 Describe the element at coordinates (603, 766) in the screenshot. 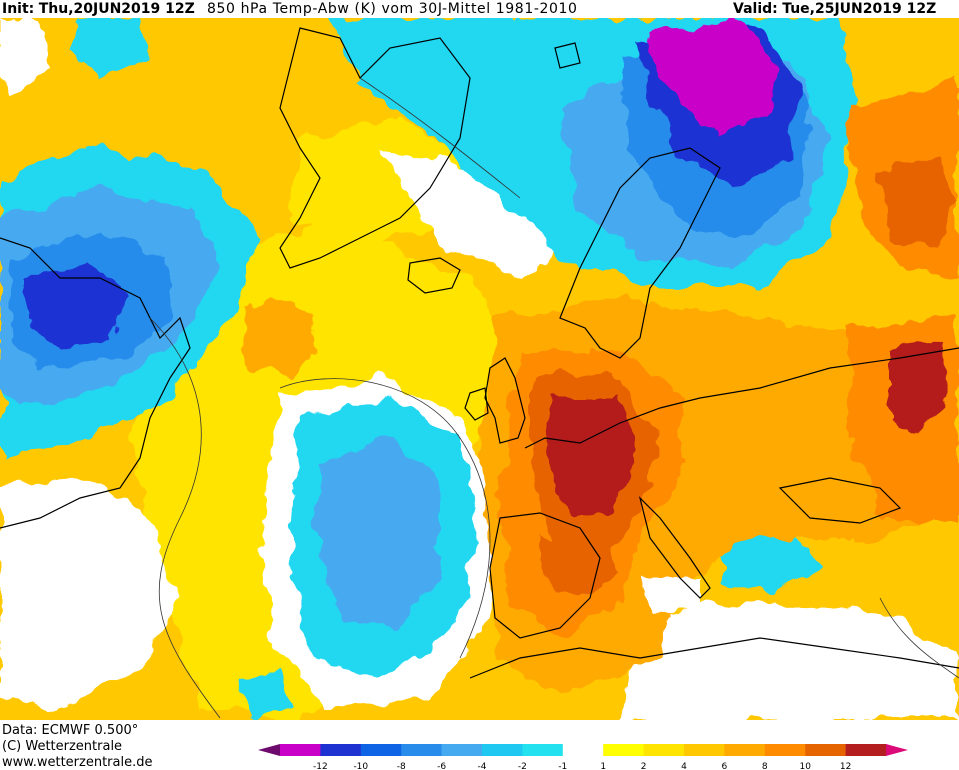

I see `legend-tick-label: 1` at that location.